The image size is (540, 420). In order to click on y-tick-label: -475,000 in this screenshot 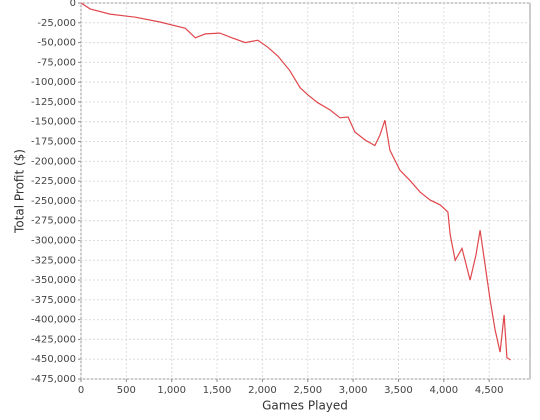, I will do `click(53, 379)`.